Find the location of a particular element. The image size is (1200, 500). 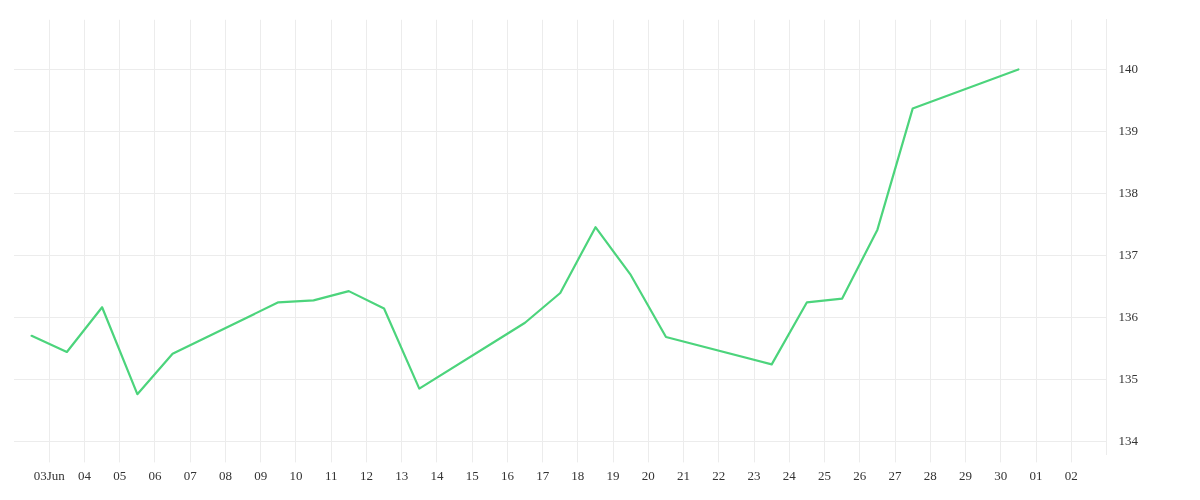

x-tick-label: 30 is located at coordinates (1001, 475).